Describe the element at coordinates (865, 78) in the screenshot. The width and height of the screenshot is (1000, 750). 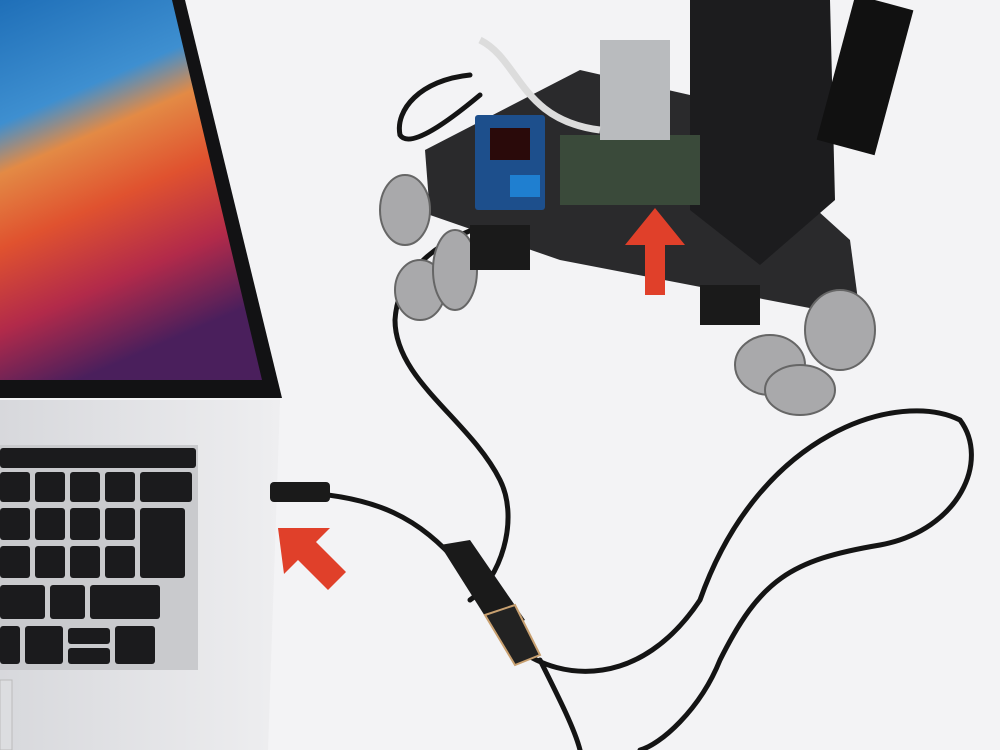
I see `robot-arm` at that location.